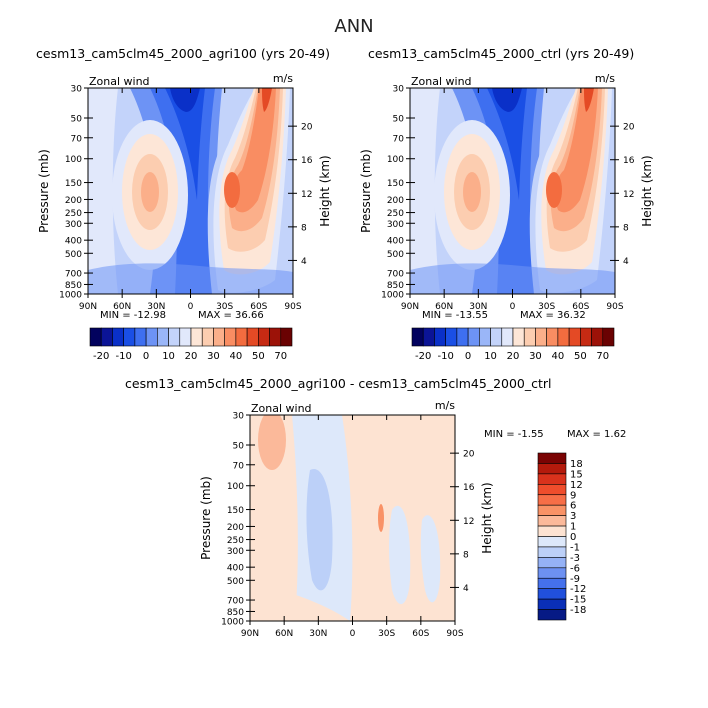  What do you see at coordinates (190, 191) in the screenshot?
I see `panel1-field` at bounding box center [190, 191].